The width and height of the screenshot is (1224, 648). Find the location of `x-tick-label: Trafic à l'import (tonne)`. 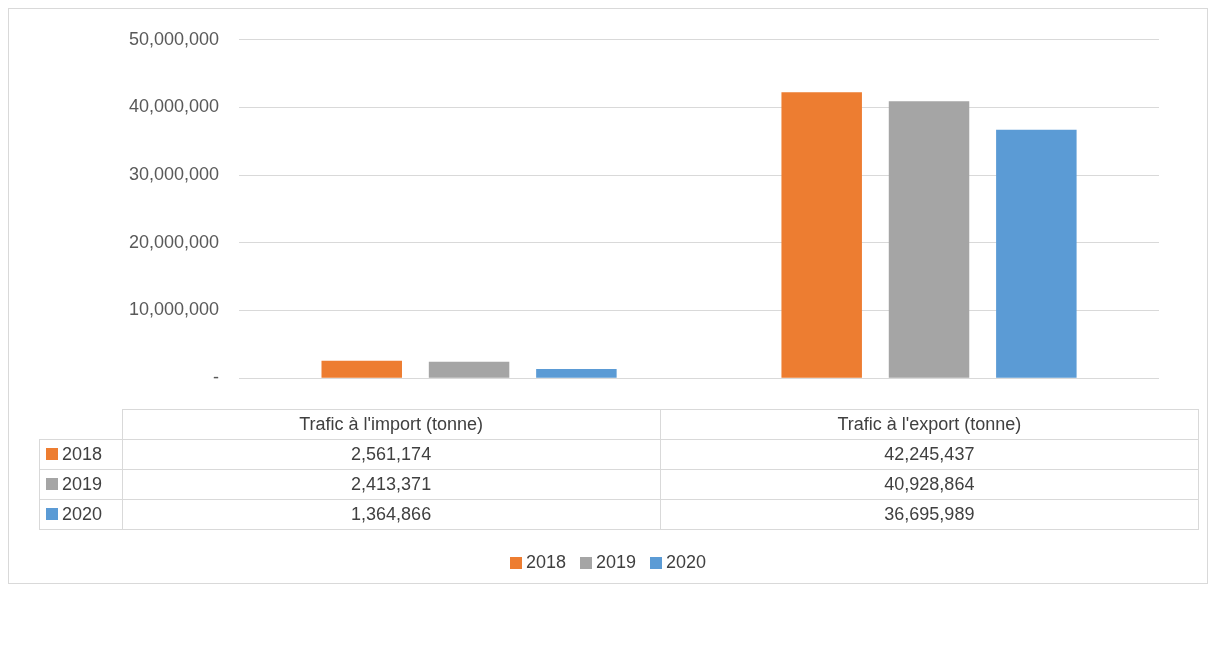

x-tick-label: Trafic à l'import (tonne) is located at coordinates (391, 424).